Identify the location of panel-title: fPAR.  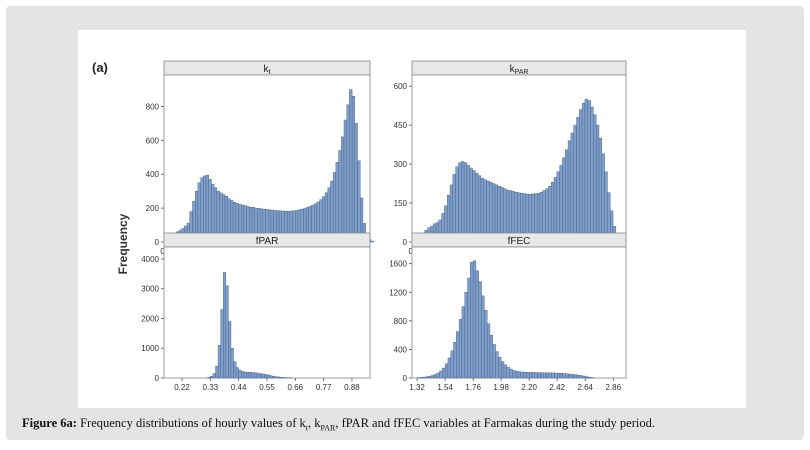
(267, 241).